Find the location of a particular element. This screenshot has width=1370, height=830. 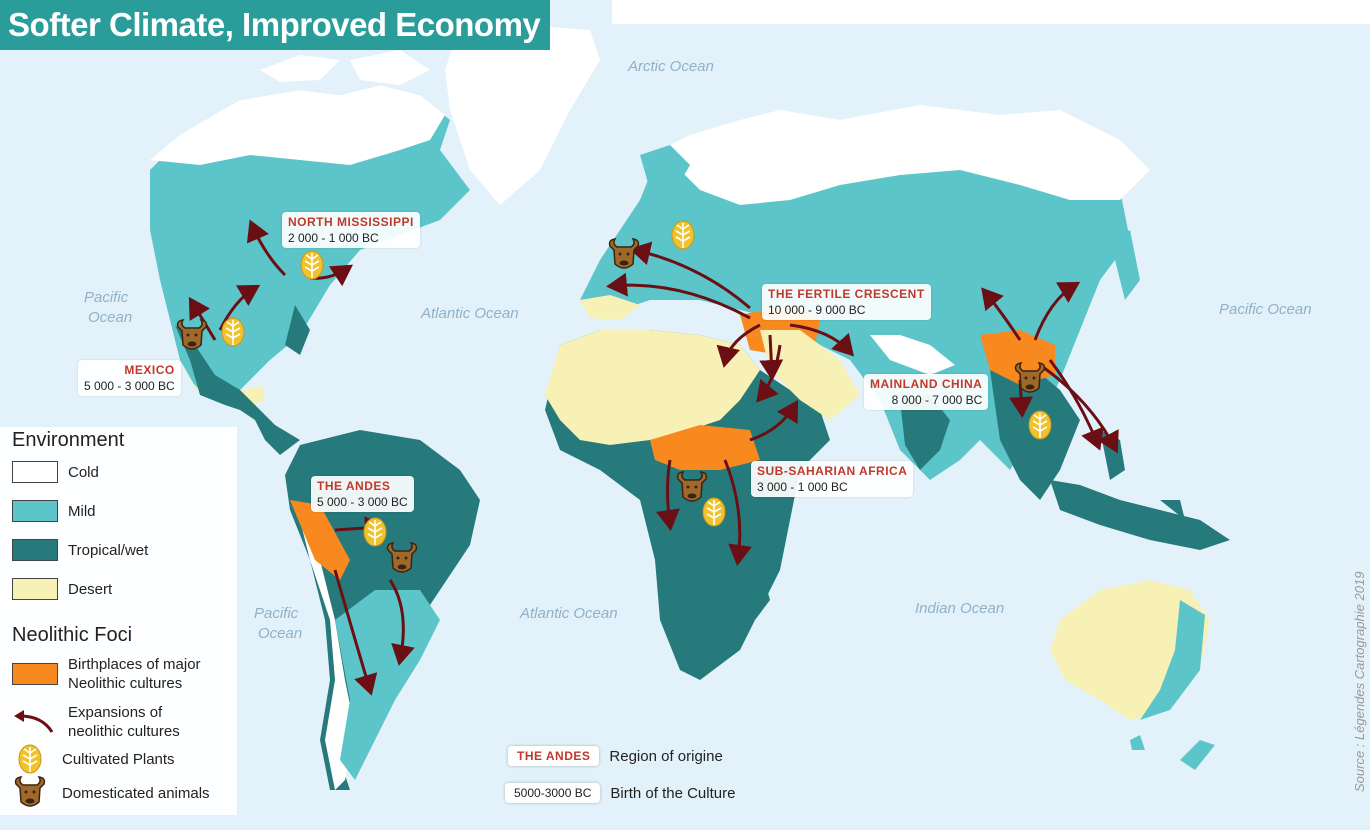

region-label-mainland-china: MAINLAND CHINA 8 000 - 7 000 BC is located at coordinates (926, 392).